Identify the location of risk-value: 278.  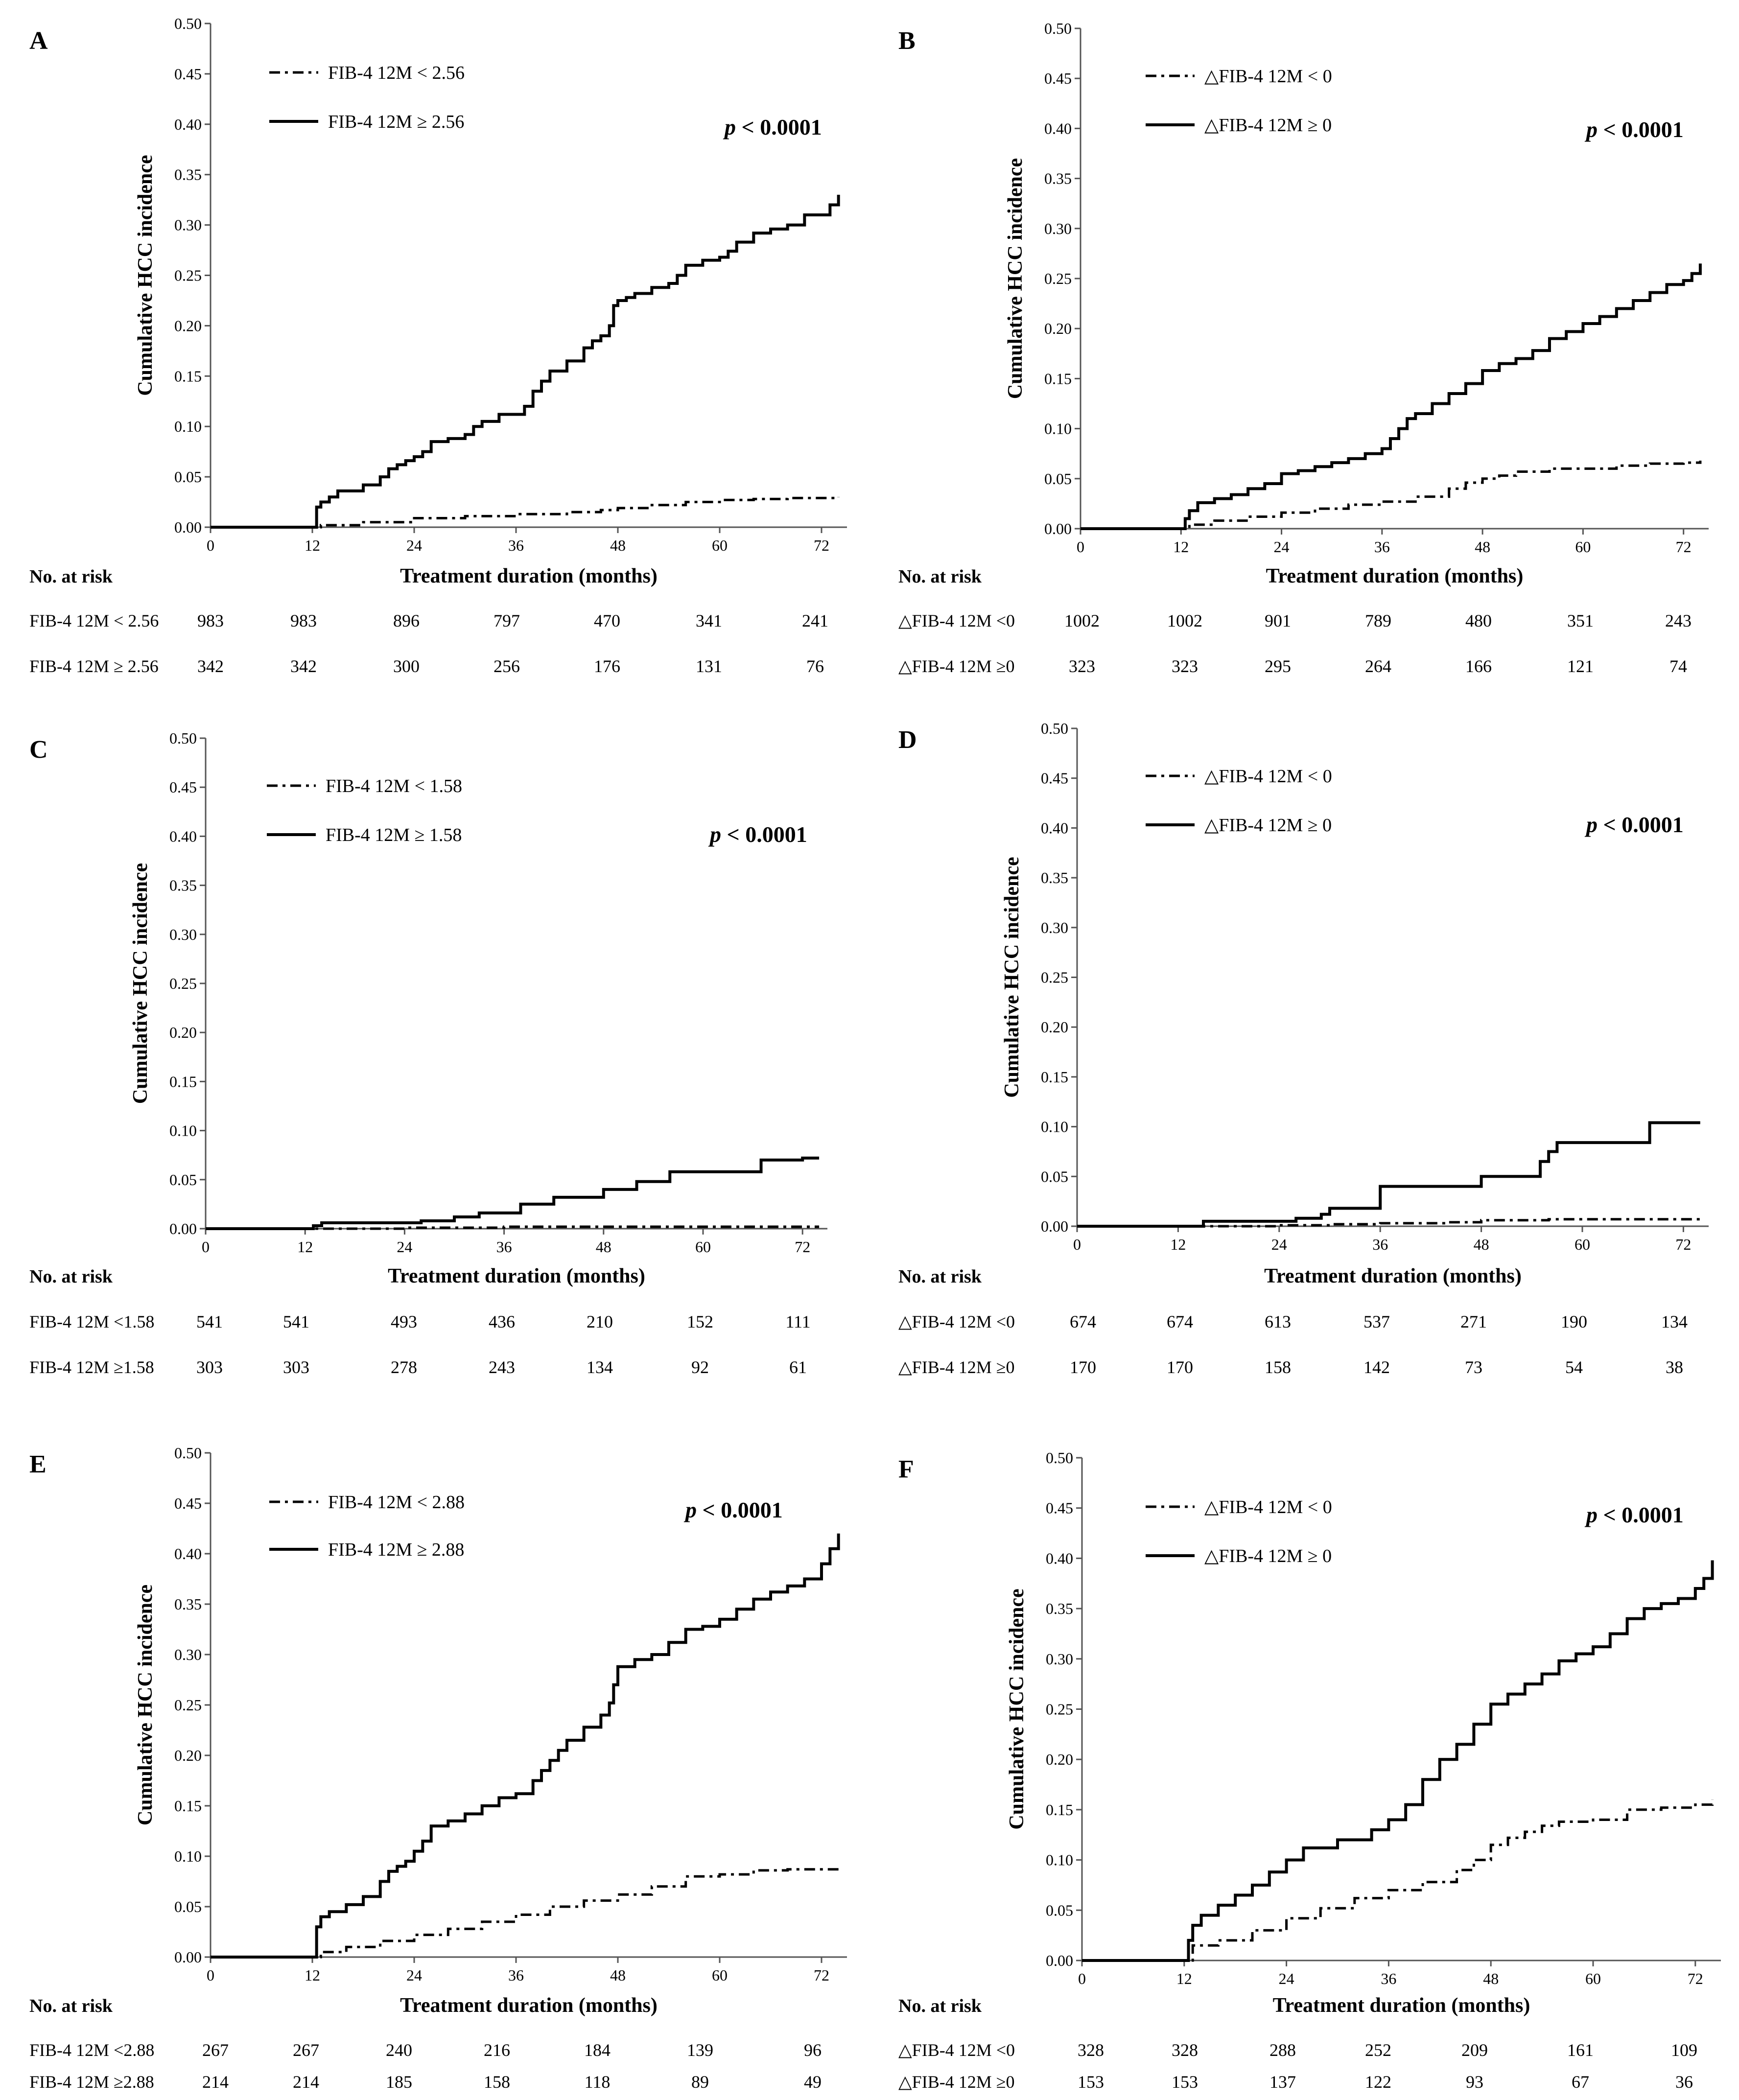
(404, 1367).